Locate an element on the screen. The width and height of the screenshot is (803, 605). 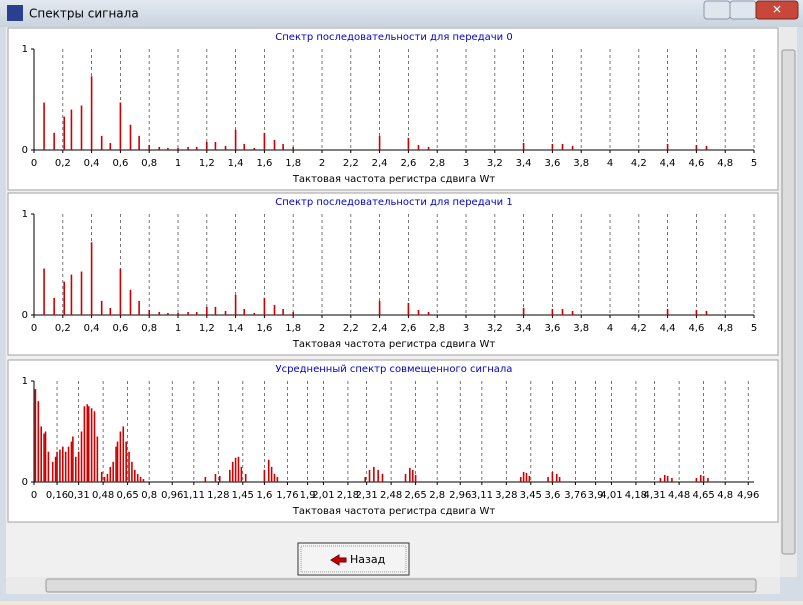
x-tick-label: 0,6 is located at coordinates (120, 328).